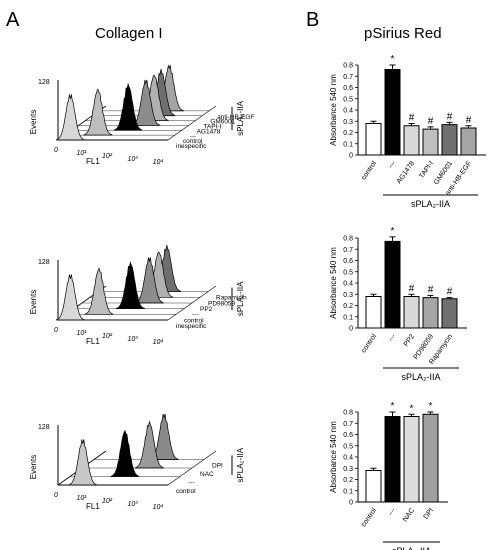  Describe the element at coordinates (351, 503) in the screenshot. I see `y-tick-label: 0` at that location.